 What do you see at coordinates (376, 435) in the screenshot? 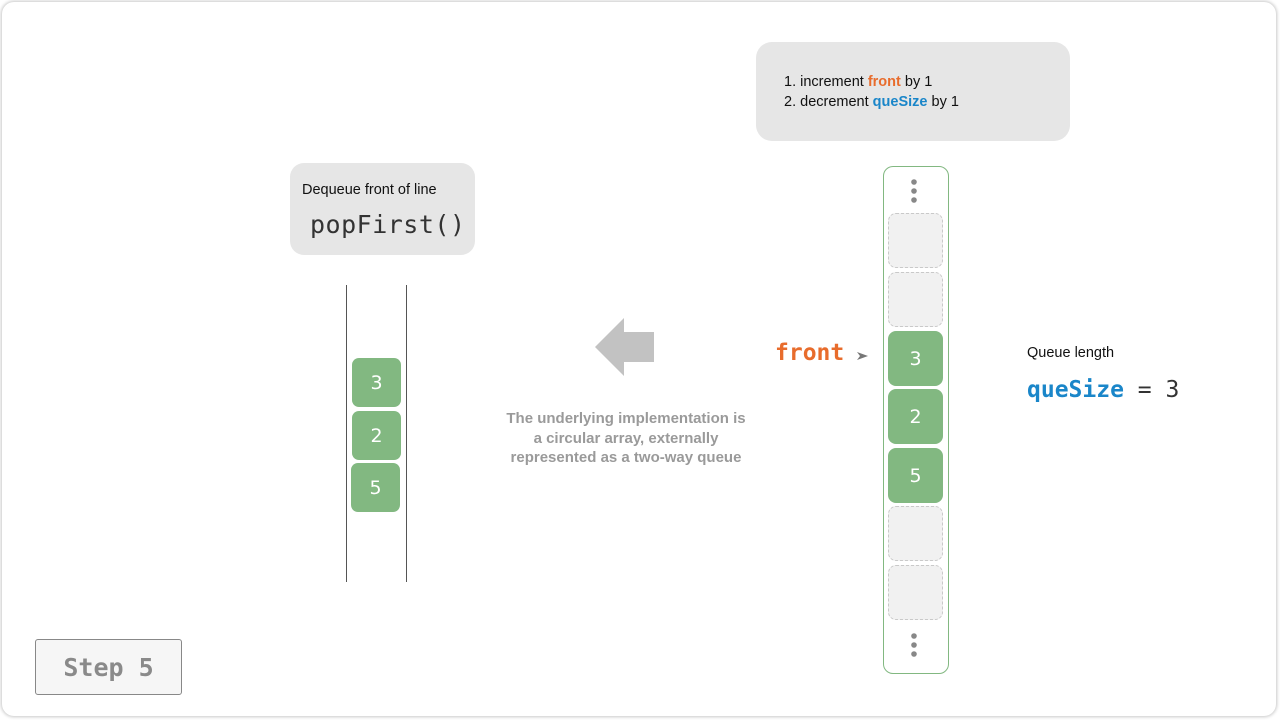
I see `deque-cell: 2` at bounding box center [376, 435].